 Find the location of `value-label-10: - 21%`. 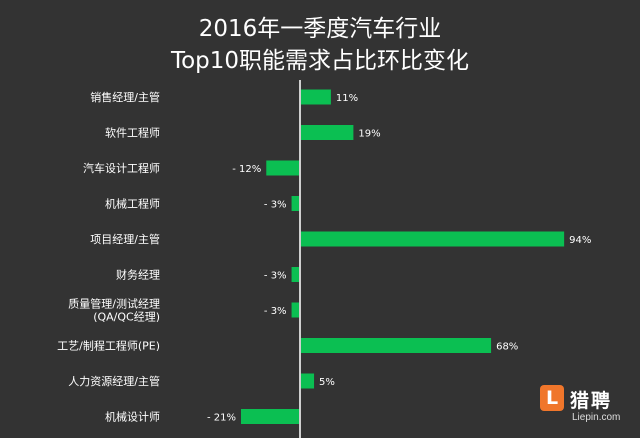

value-label-10: - 21% is located at coordinates (221, 418).